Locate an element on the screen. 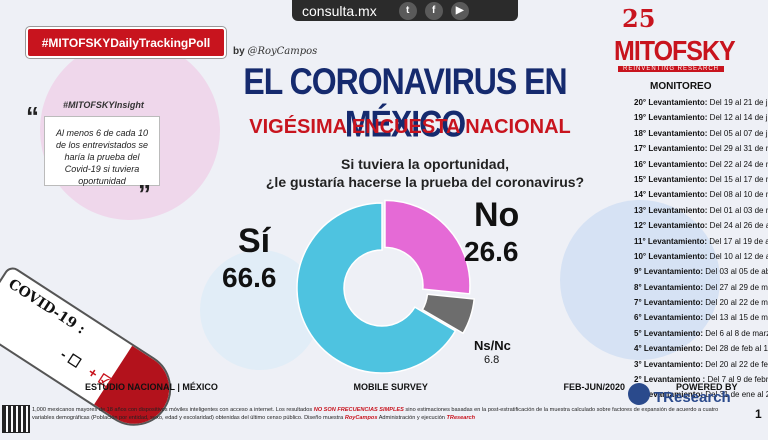 This screenshot has height=440, width=768. page-subtitle: VIGÉSIMA ENCUESTA NACIONAL is located at coordinates (410, 127).